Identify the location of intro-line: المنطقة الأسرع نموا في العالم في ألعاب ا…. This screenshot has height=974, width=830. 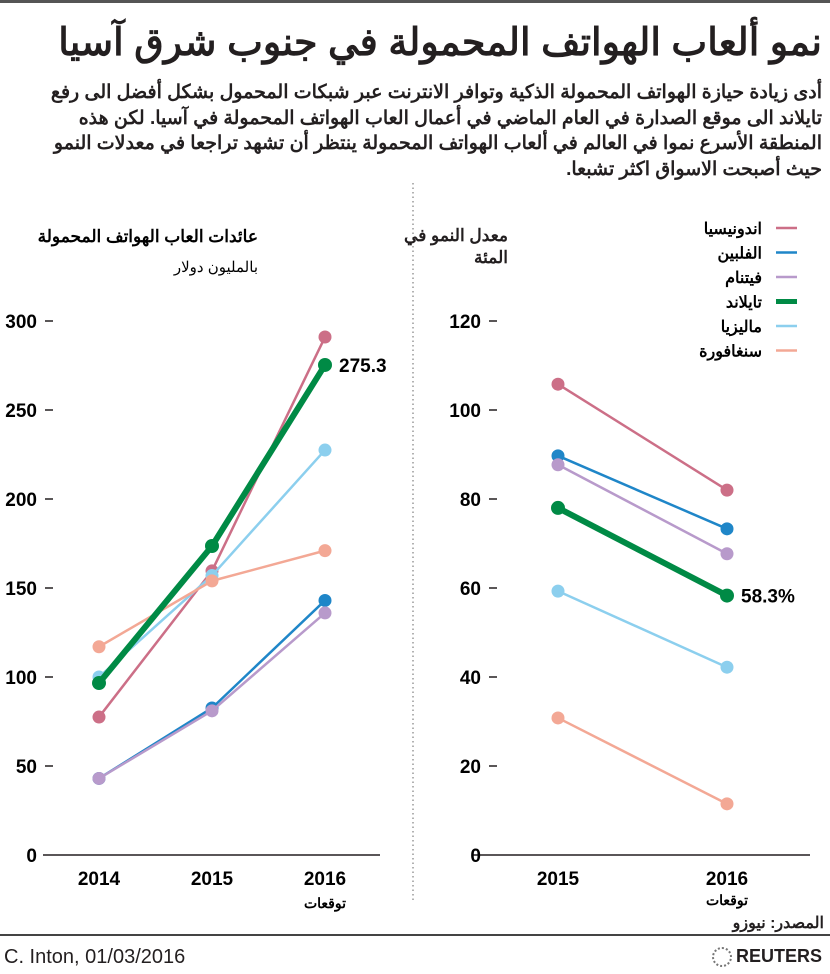
(437, 143).